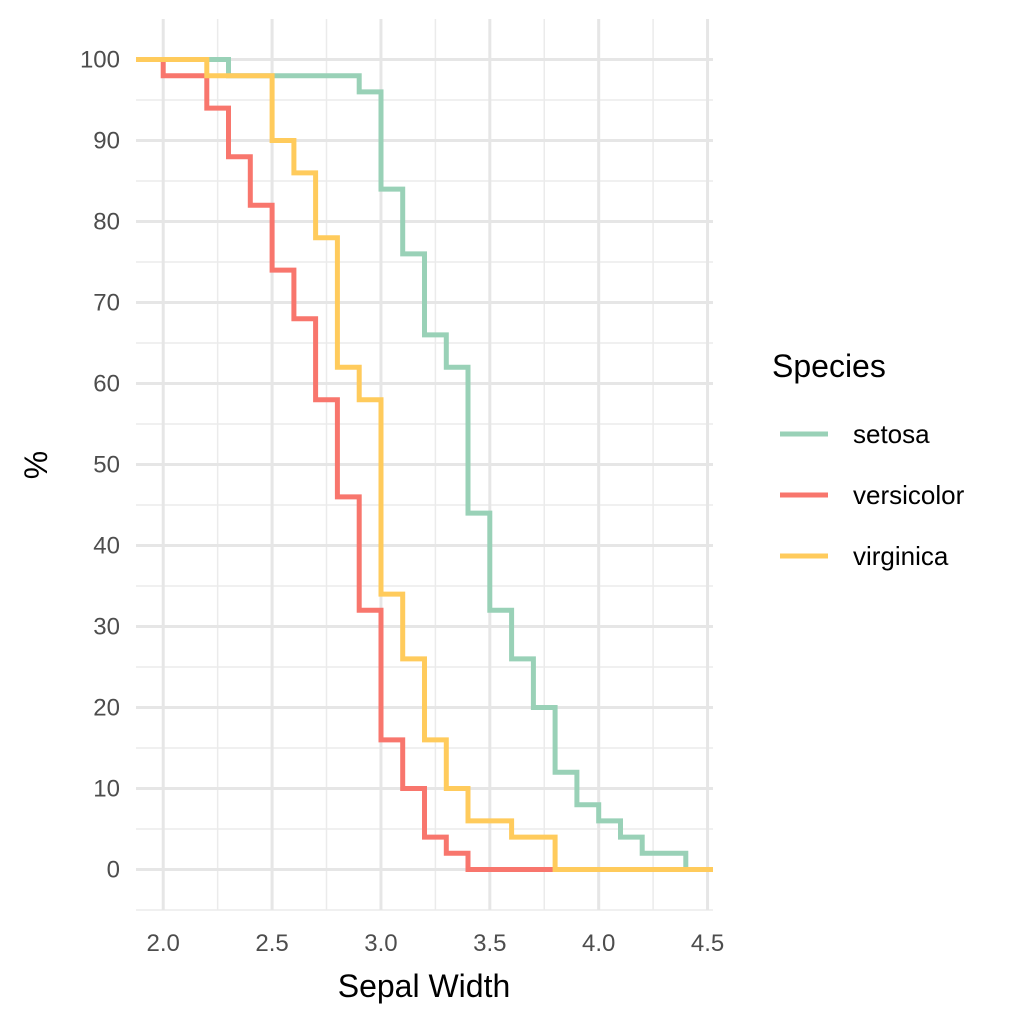 This screenshot has height=1024, width=1024. Describe the element at coordinates (707, 943) in the screenshot. I see `x-tick-label: 4.5` at that location.